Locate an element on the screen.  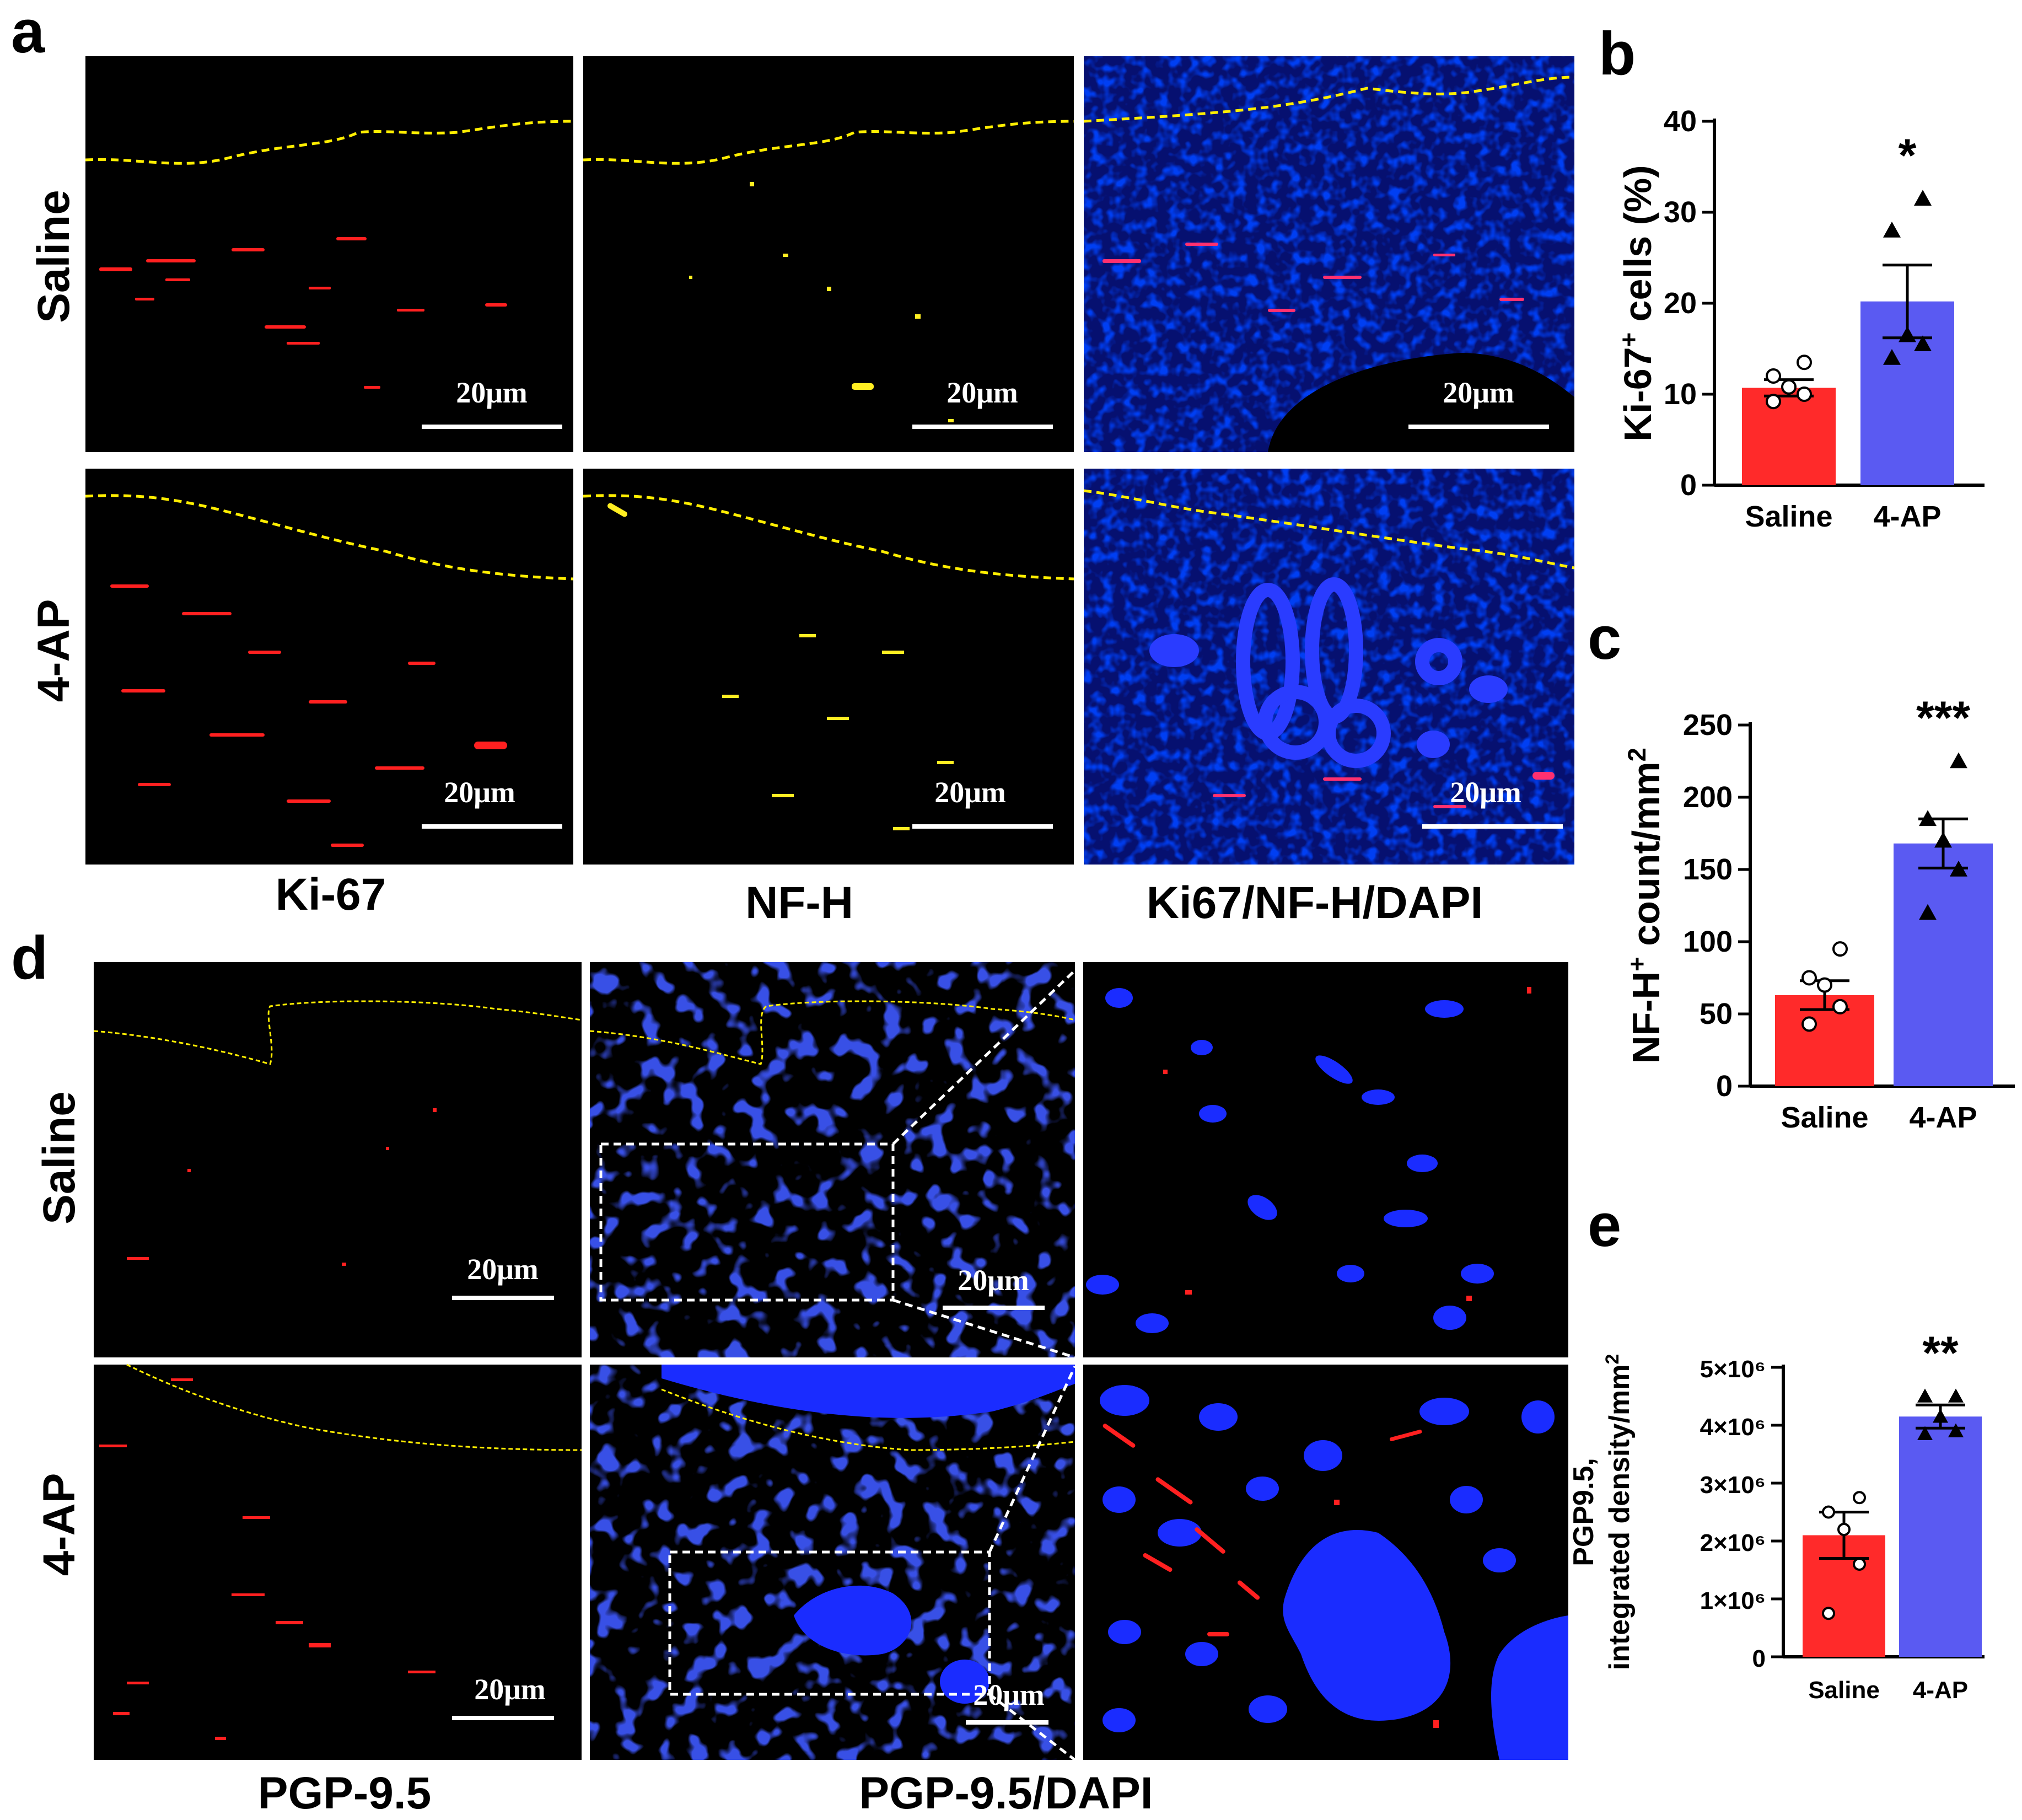
y-tick-label: 250 is located at coordinates (1708, 725).